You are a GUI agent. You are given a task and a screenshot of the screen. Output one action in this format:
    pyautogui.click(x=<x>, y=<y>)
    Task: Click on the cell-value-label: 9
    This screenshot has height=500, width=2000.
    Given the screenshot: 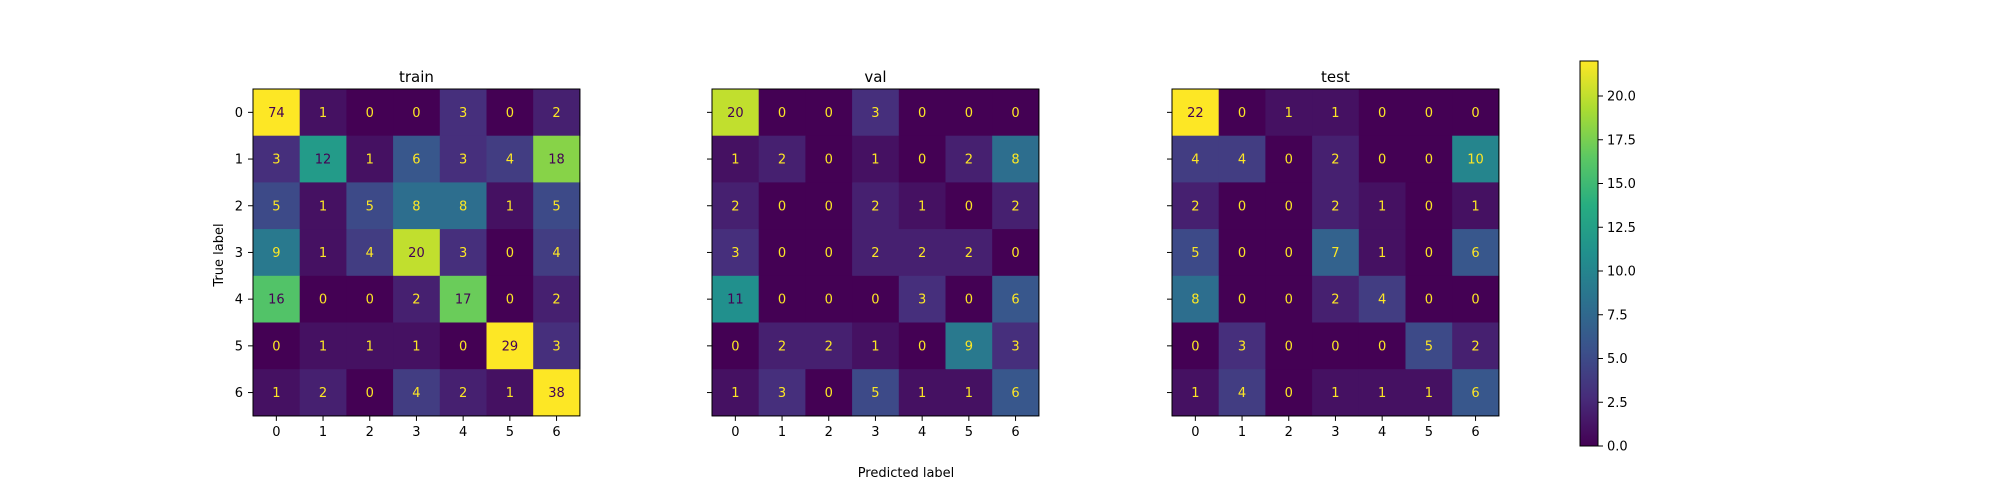 What is the action you would take?
    pyautogui.click(x=969, y=346)
    